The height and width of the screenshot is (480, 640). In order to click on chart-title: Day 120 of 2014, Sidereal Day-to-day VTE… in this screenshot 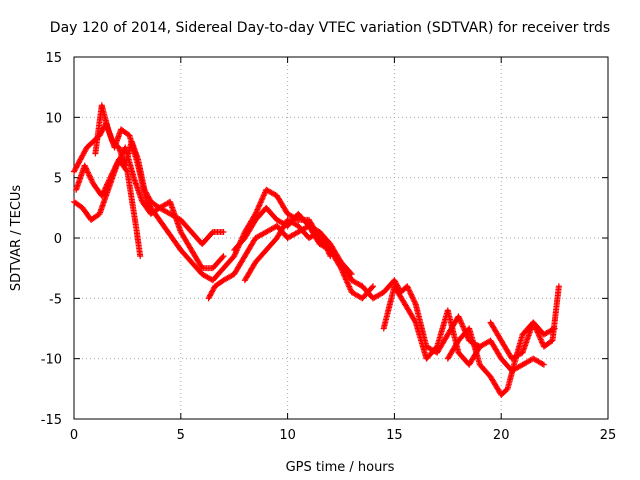, I will do `click(330, 28)`.